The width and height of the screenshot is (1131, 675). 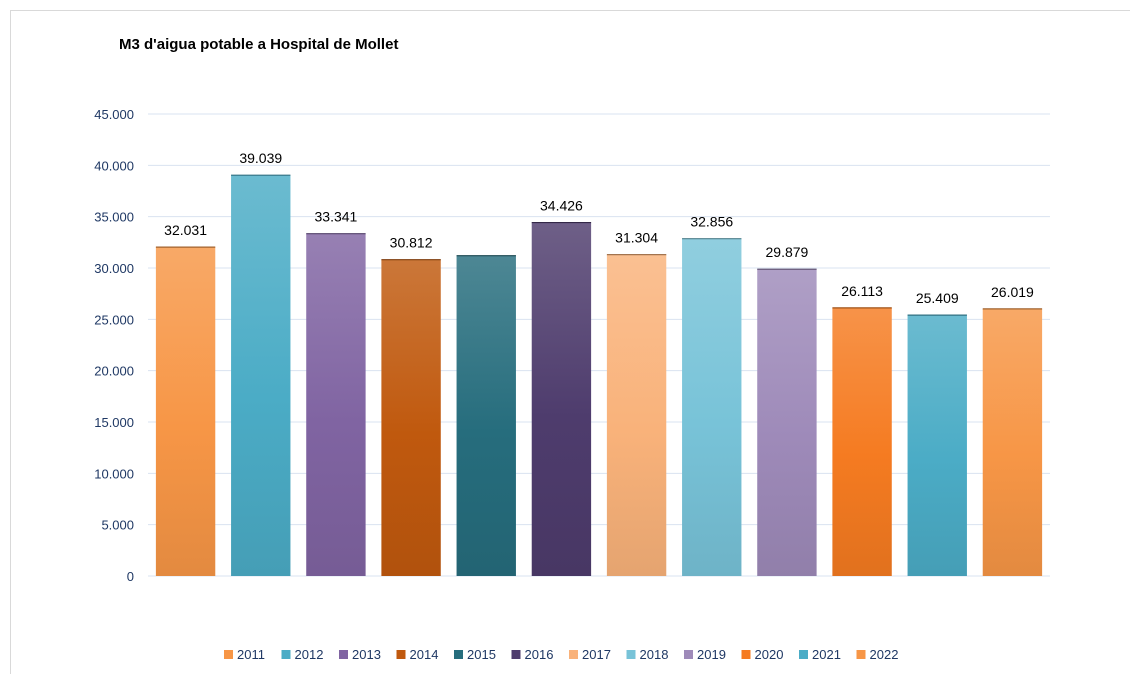 What do you see at coordinates (343, 654) in the screenshot?
I see `legend-swatch-2013` at bounding box center [343, 654].